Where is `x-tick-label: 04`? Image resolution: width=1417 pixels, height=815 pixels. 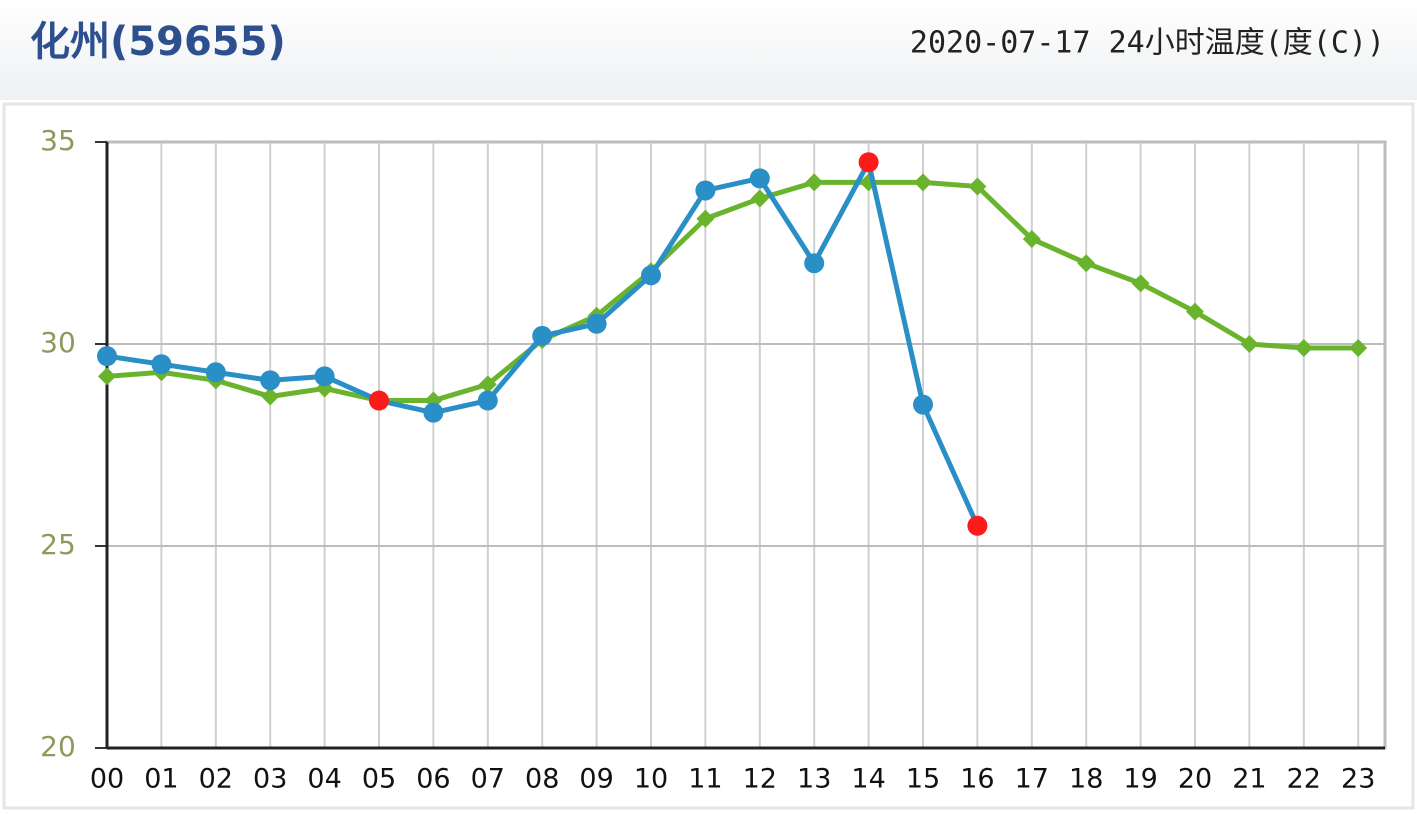
x-tick-label: 04 is located at coordinates (324, 779).